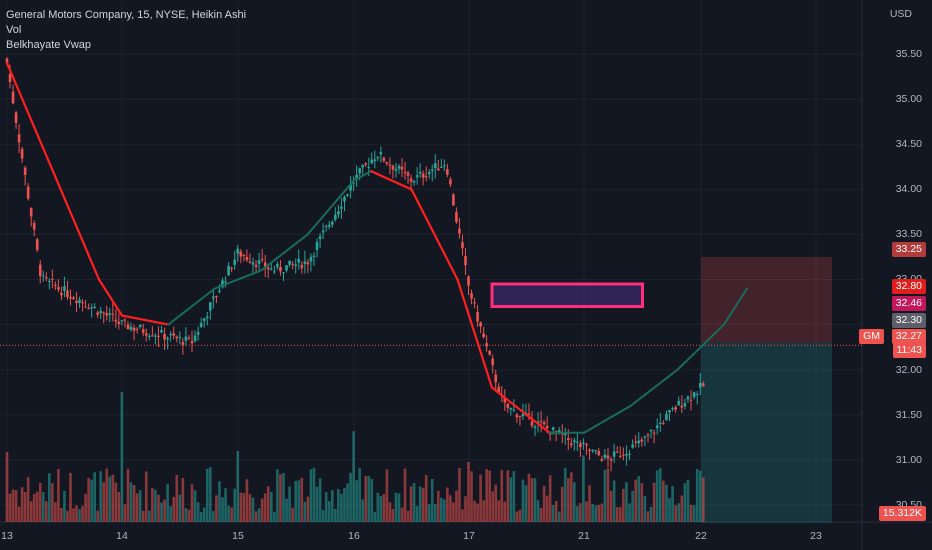 The height and width of the screenshot is (550, 932). Describe the element at coordinates (908, 303) in the screenshot. I see `mid-price-tag: 32.46` at that location.